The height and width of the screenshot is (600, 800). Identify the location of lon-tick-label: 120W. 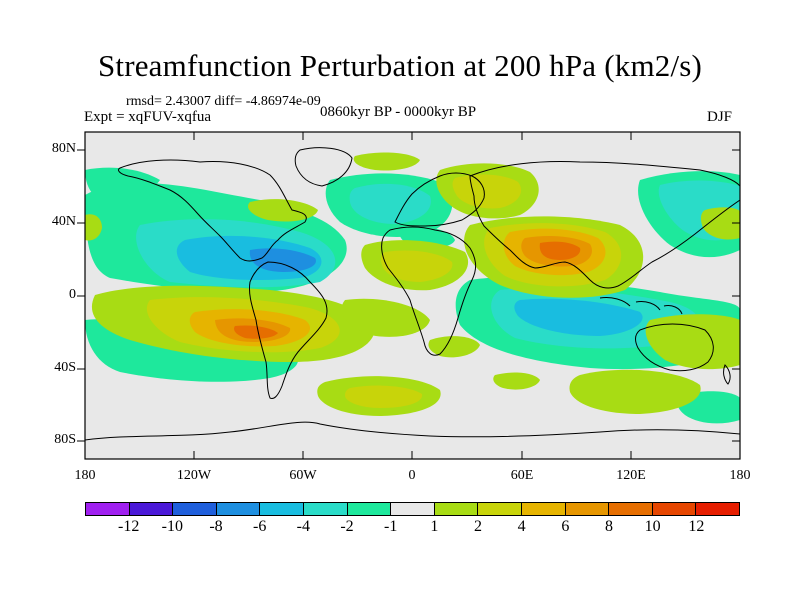
(194, 475).